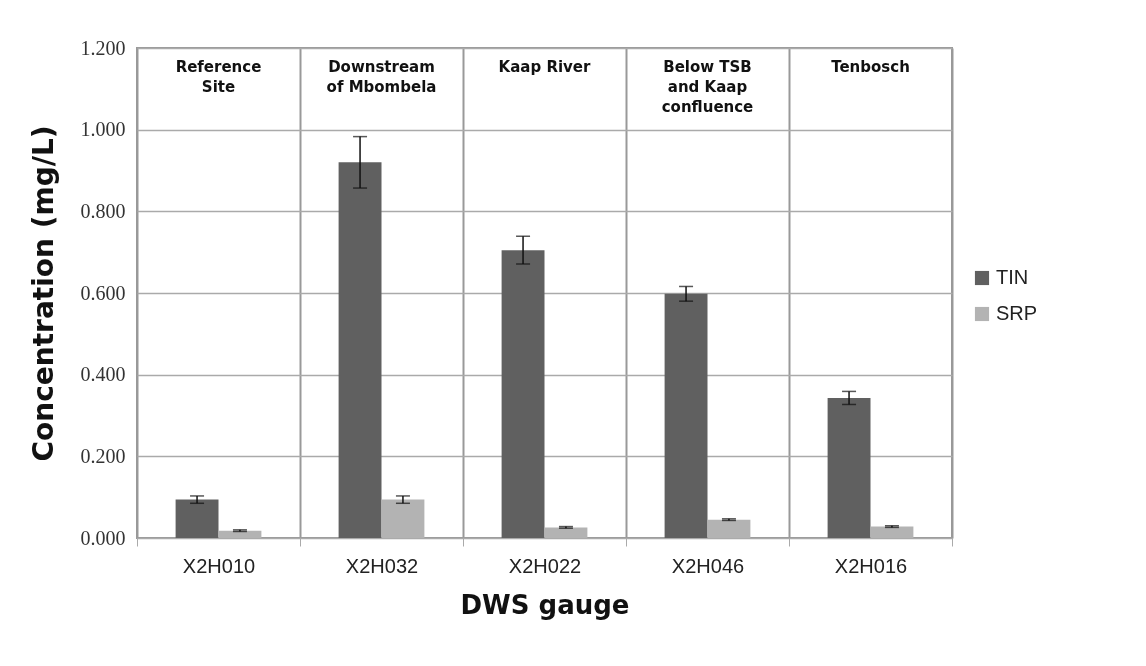 This screenshot has width=1146, height=666. Describe the element at coordinates (870, 67) in the screenshot. I see `annotation: Tenbosch` at that location.